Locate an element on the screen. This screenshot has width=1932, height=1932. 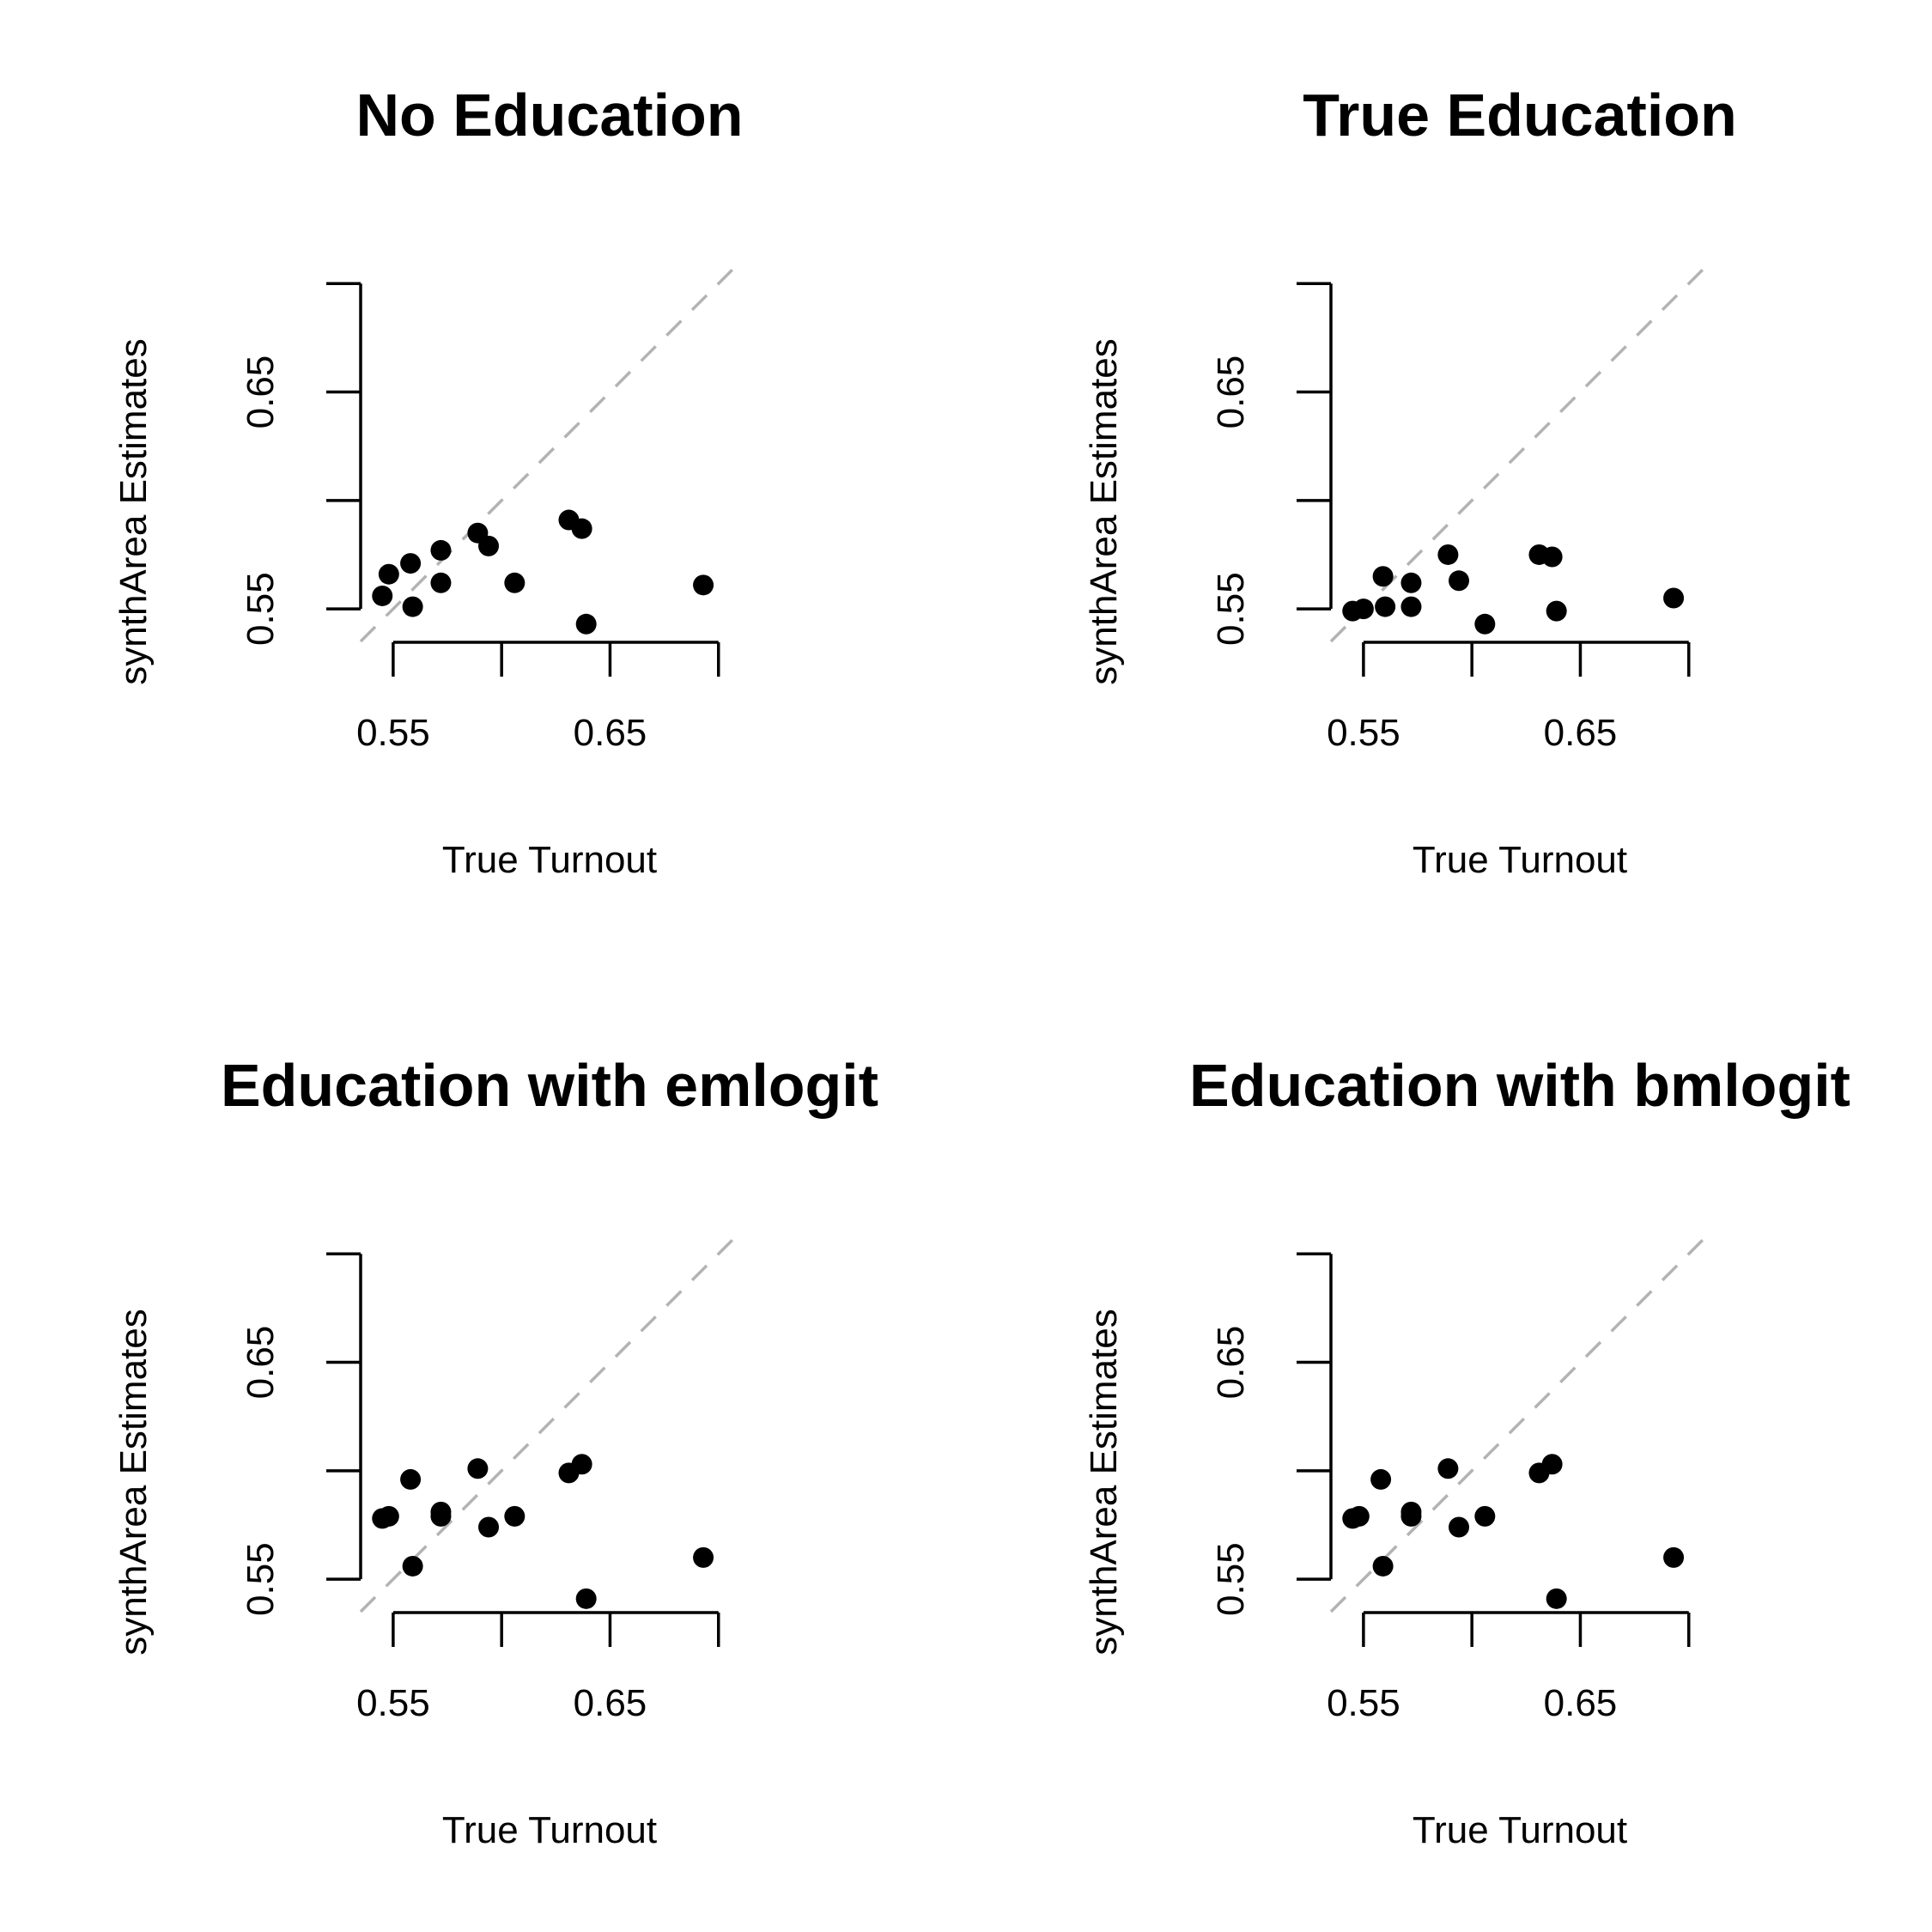
panel-title: Education with bmlogit is located at coordinates (1519, 1085).